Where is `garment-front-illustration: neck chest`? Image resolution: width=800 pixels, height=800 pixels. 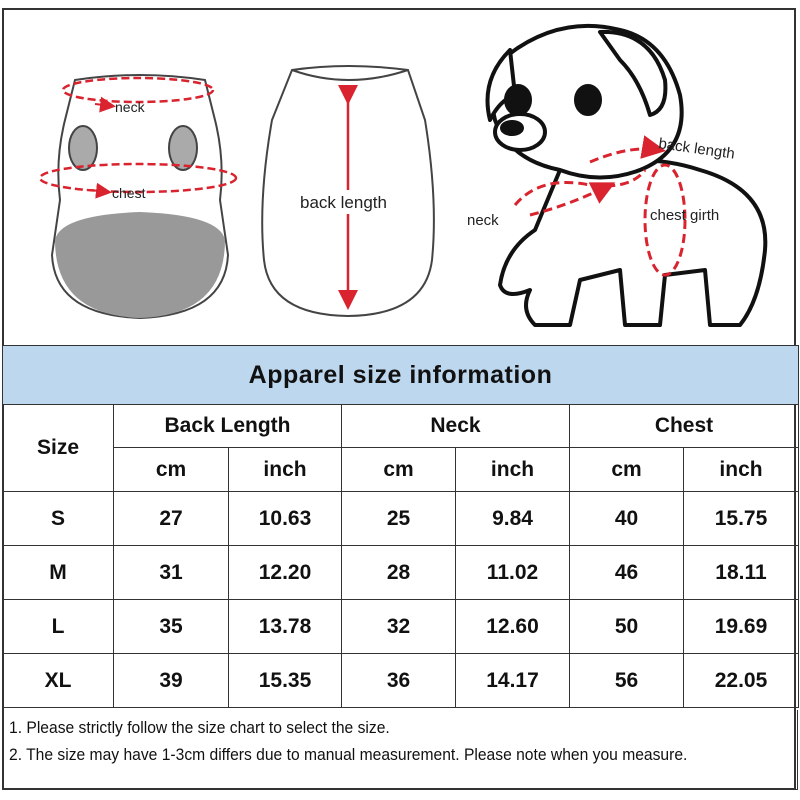
garment-front-illustration: neck chest is located at coordinates (138, 197).